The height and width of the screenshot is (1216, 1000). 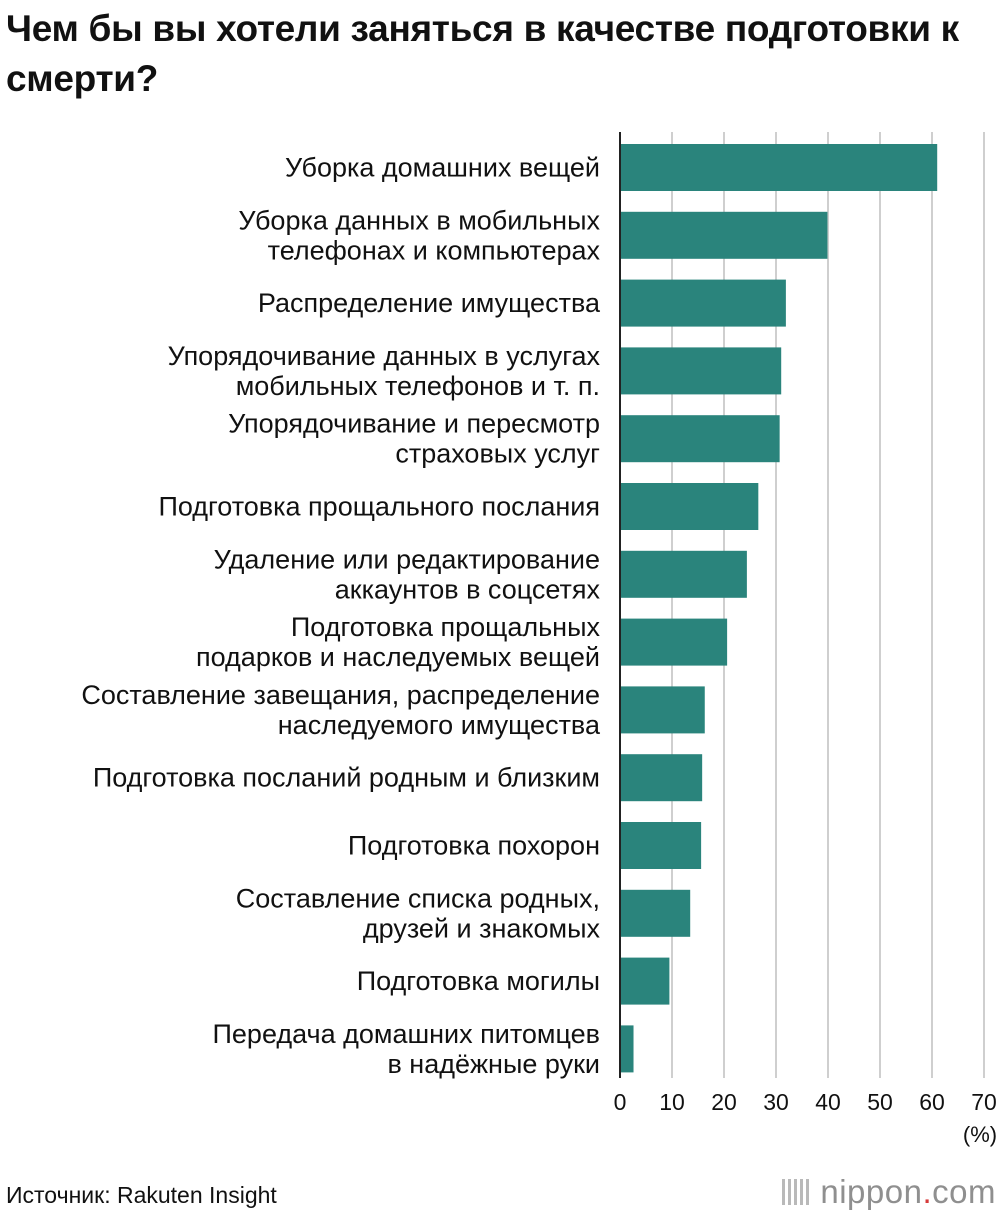 I want to click on category-label-line: друзей и знакомых, so click(x=482, y=928).